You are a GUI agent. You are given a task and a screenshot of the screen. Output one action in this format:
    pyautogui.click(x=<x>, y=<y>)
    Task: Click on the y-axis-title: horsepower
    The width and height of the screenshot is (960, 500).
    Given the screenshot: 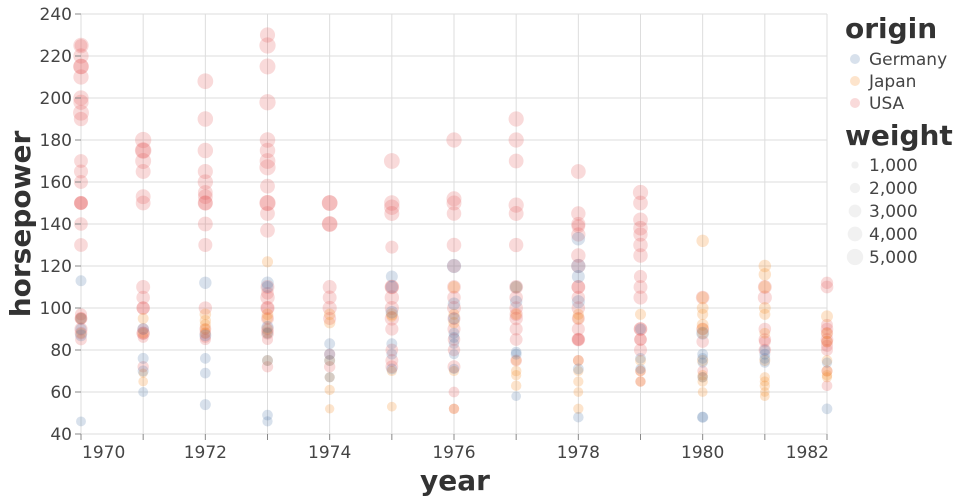 What is the action you would take?
    pyautogui.click(x=20, y=224)
    